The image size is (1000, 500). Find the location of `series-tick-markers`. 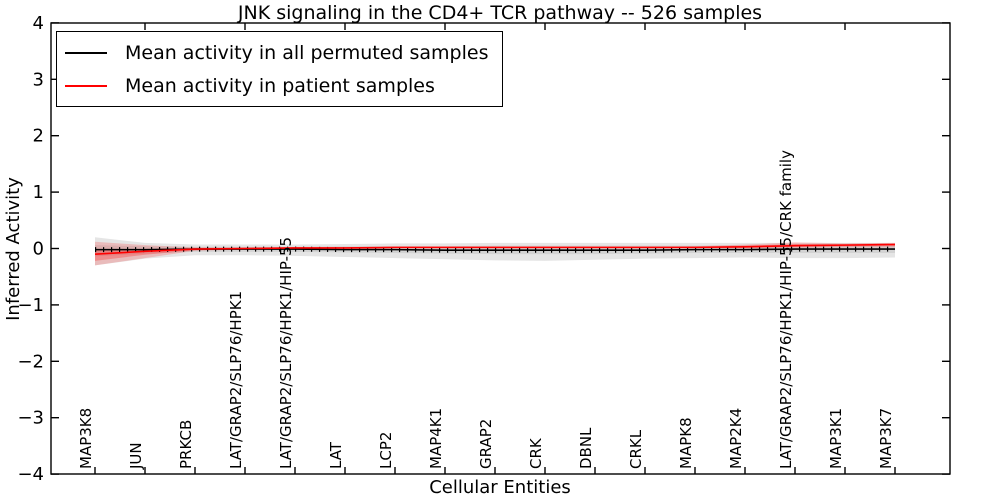

series-tick-markers is located at coordinates (495, 249).